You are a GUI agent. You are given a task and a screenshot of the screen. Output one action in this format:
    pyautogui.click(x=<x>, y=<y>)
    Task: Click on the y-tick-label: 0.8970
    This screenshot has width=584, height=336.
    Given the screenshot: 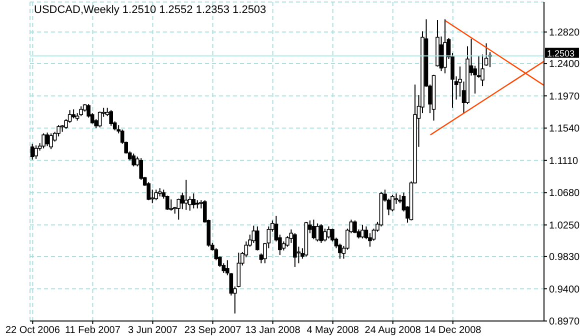 What is the action you would take?
    pyautogui.click(x=564, y=322)
    